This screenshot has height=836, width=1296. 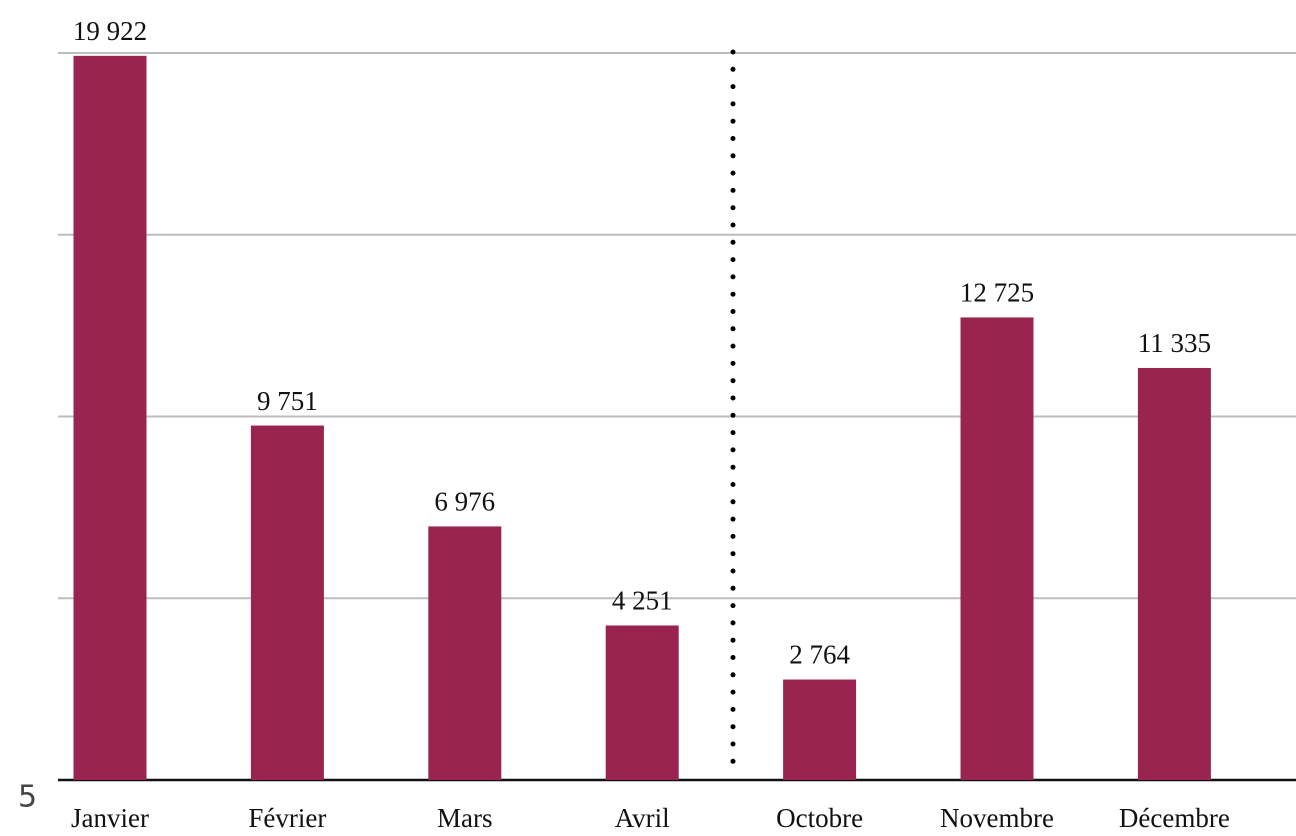 What do you see at coordinates (287, 818) in the screenshot?
I see `x-tick-label: Février` at bounding box center [287, 818].